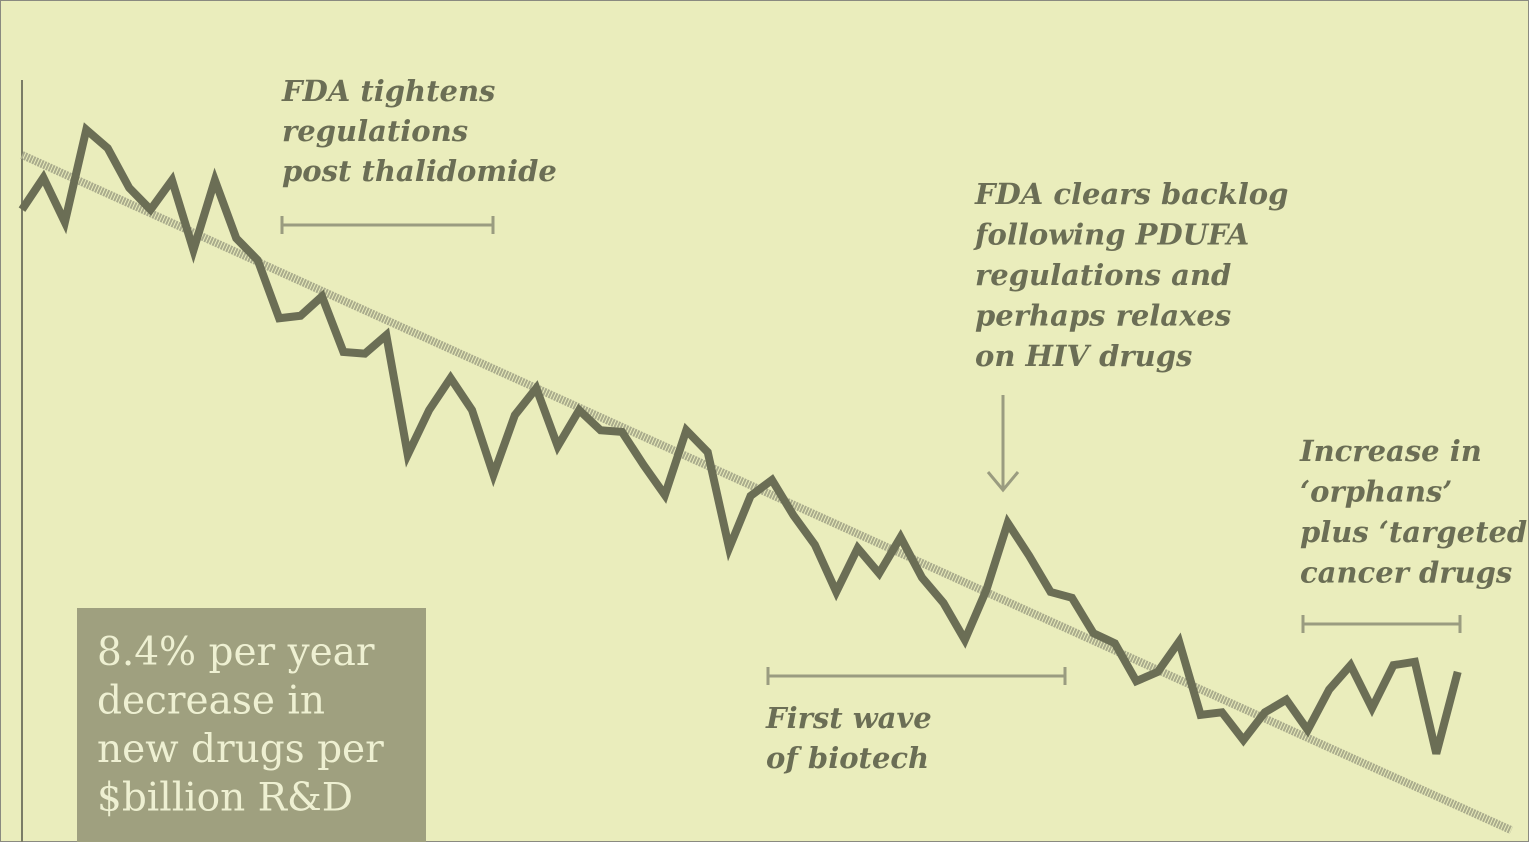 The image size is (1529, 842). What do you see at coordinates (240, 749) in the screenshot?
I see `callout-text: new drugs per` at bounding box center [240, 749].